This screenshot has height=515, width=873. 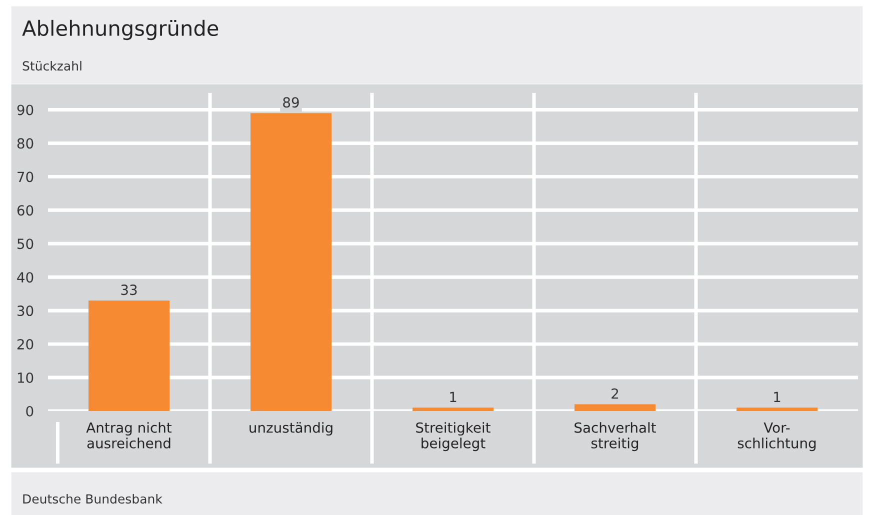 What do you see at coordinates (453, 437) in the screenshot?
I see `x-tick-label: Streitigkeit beigelegt` at bounding box center [453, 437].